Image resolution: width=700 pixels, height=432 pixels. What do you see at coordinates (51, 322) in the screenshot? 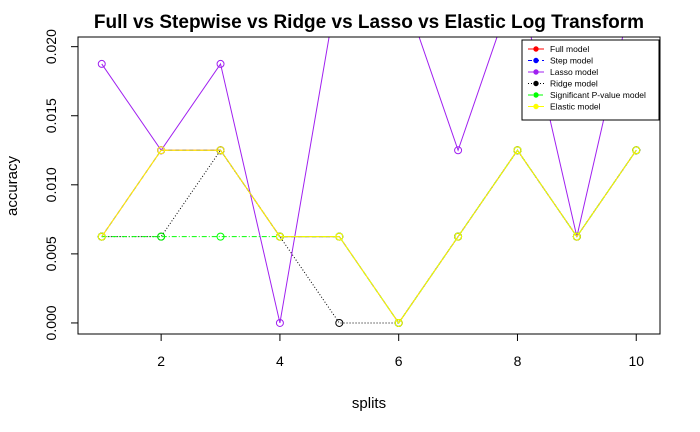
I see `y-tick-label: 0.000` at bounding box center [51, 322].